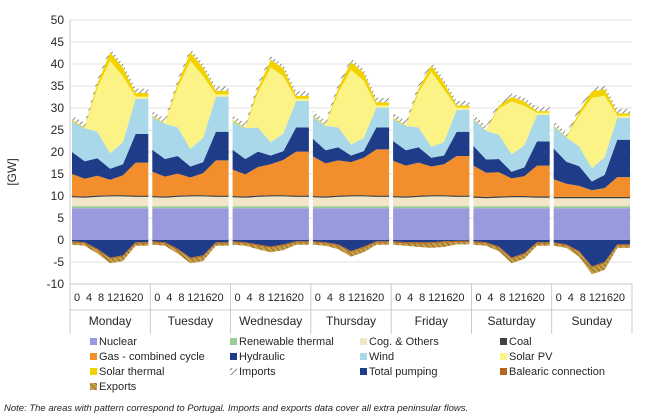 Image resolution: width=648 pixels, height=419 pixels. I want to click on legend-item-cog-others: Cog. & Others, so click(399, 342).